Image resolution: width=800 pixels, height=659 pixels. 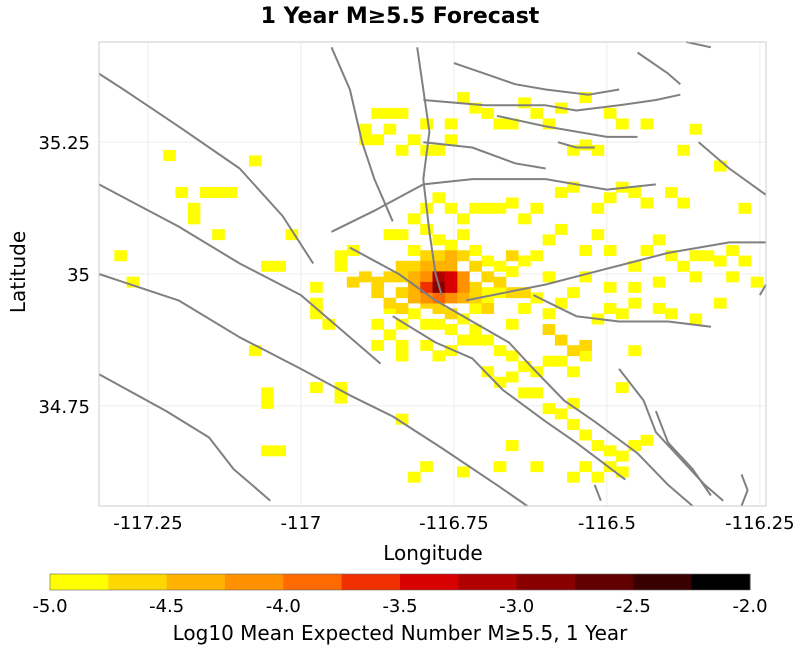 What do you see at coordinates (749, 606) in the screenshot?
I see `colorbar-tick-label: -2.0` at bounding box center [749, 606].